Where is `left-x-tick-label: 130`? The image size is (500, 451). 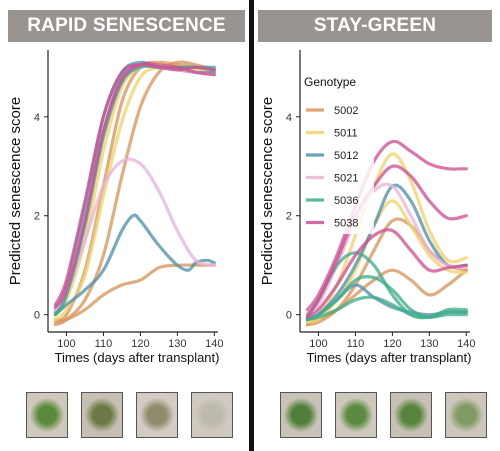
left-x-tick-label: 130 is located at coordinates (177, 344).